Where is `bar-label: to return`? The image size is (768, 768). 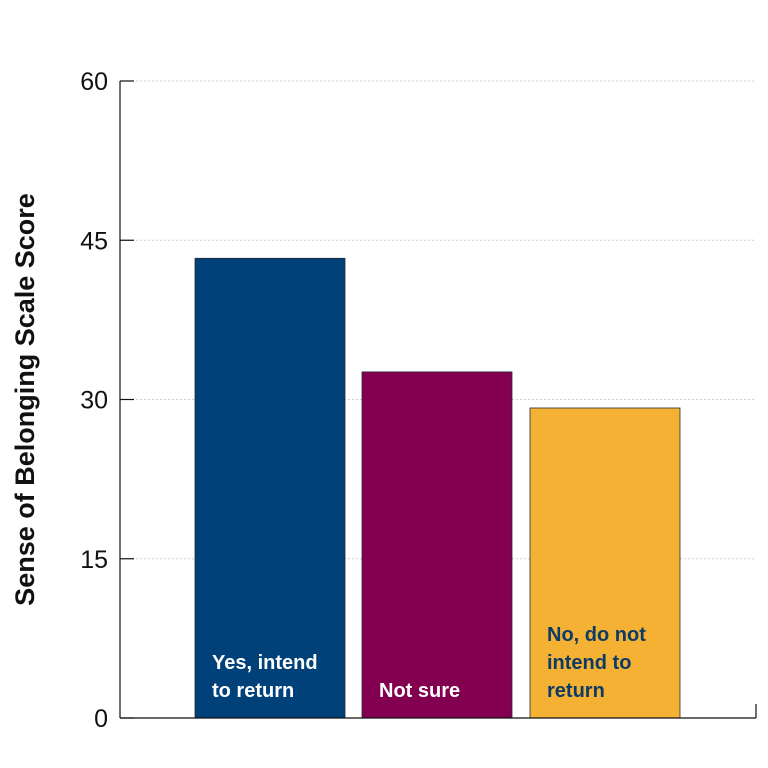
bar-label: to return is located at coordinates (253, 691).